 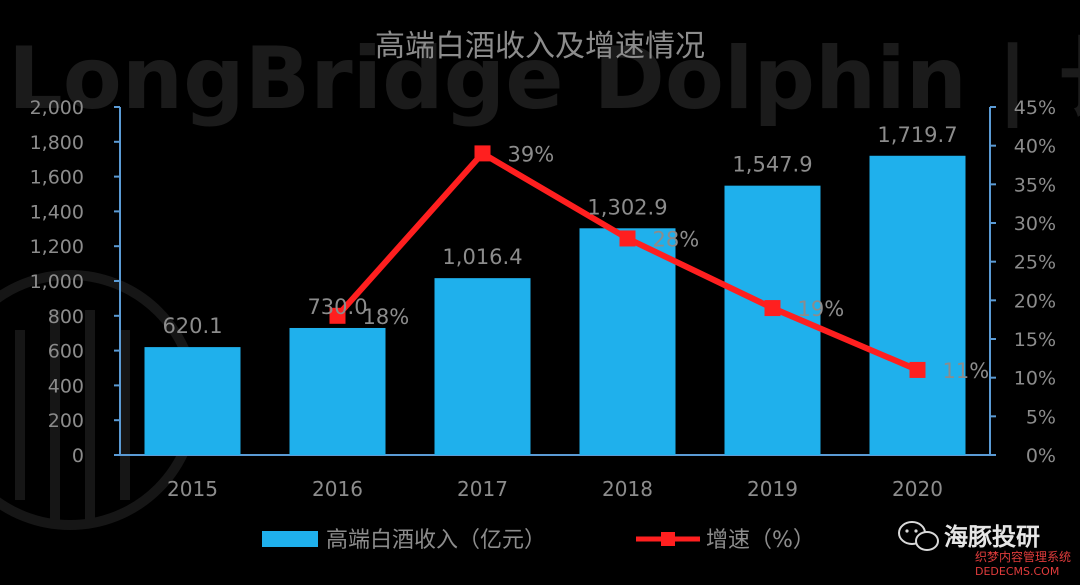 What do you see at coordinates (821, 309) in the screenshot?
I see `growth-value-label: 19%` at bounding box center [821, 309].